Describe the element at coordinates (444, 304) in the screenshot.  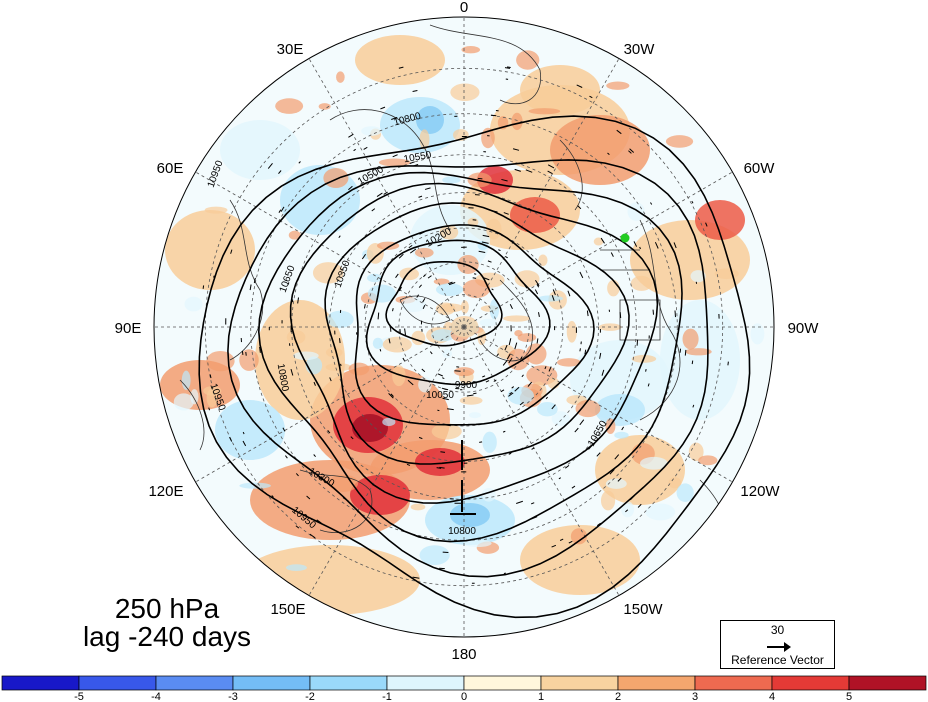
I see `contour-line` at that location.